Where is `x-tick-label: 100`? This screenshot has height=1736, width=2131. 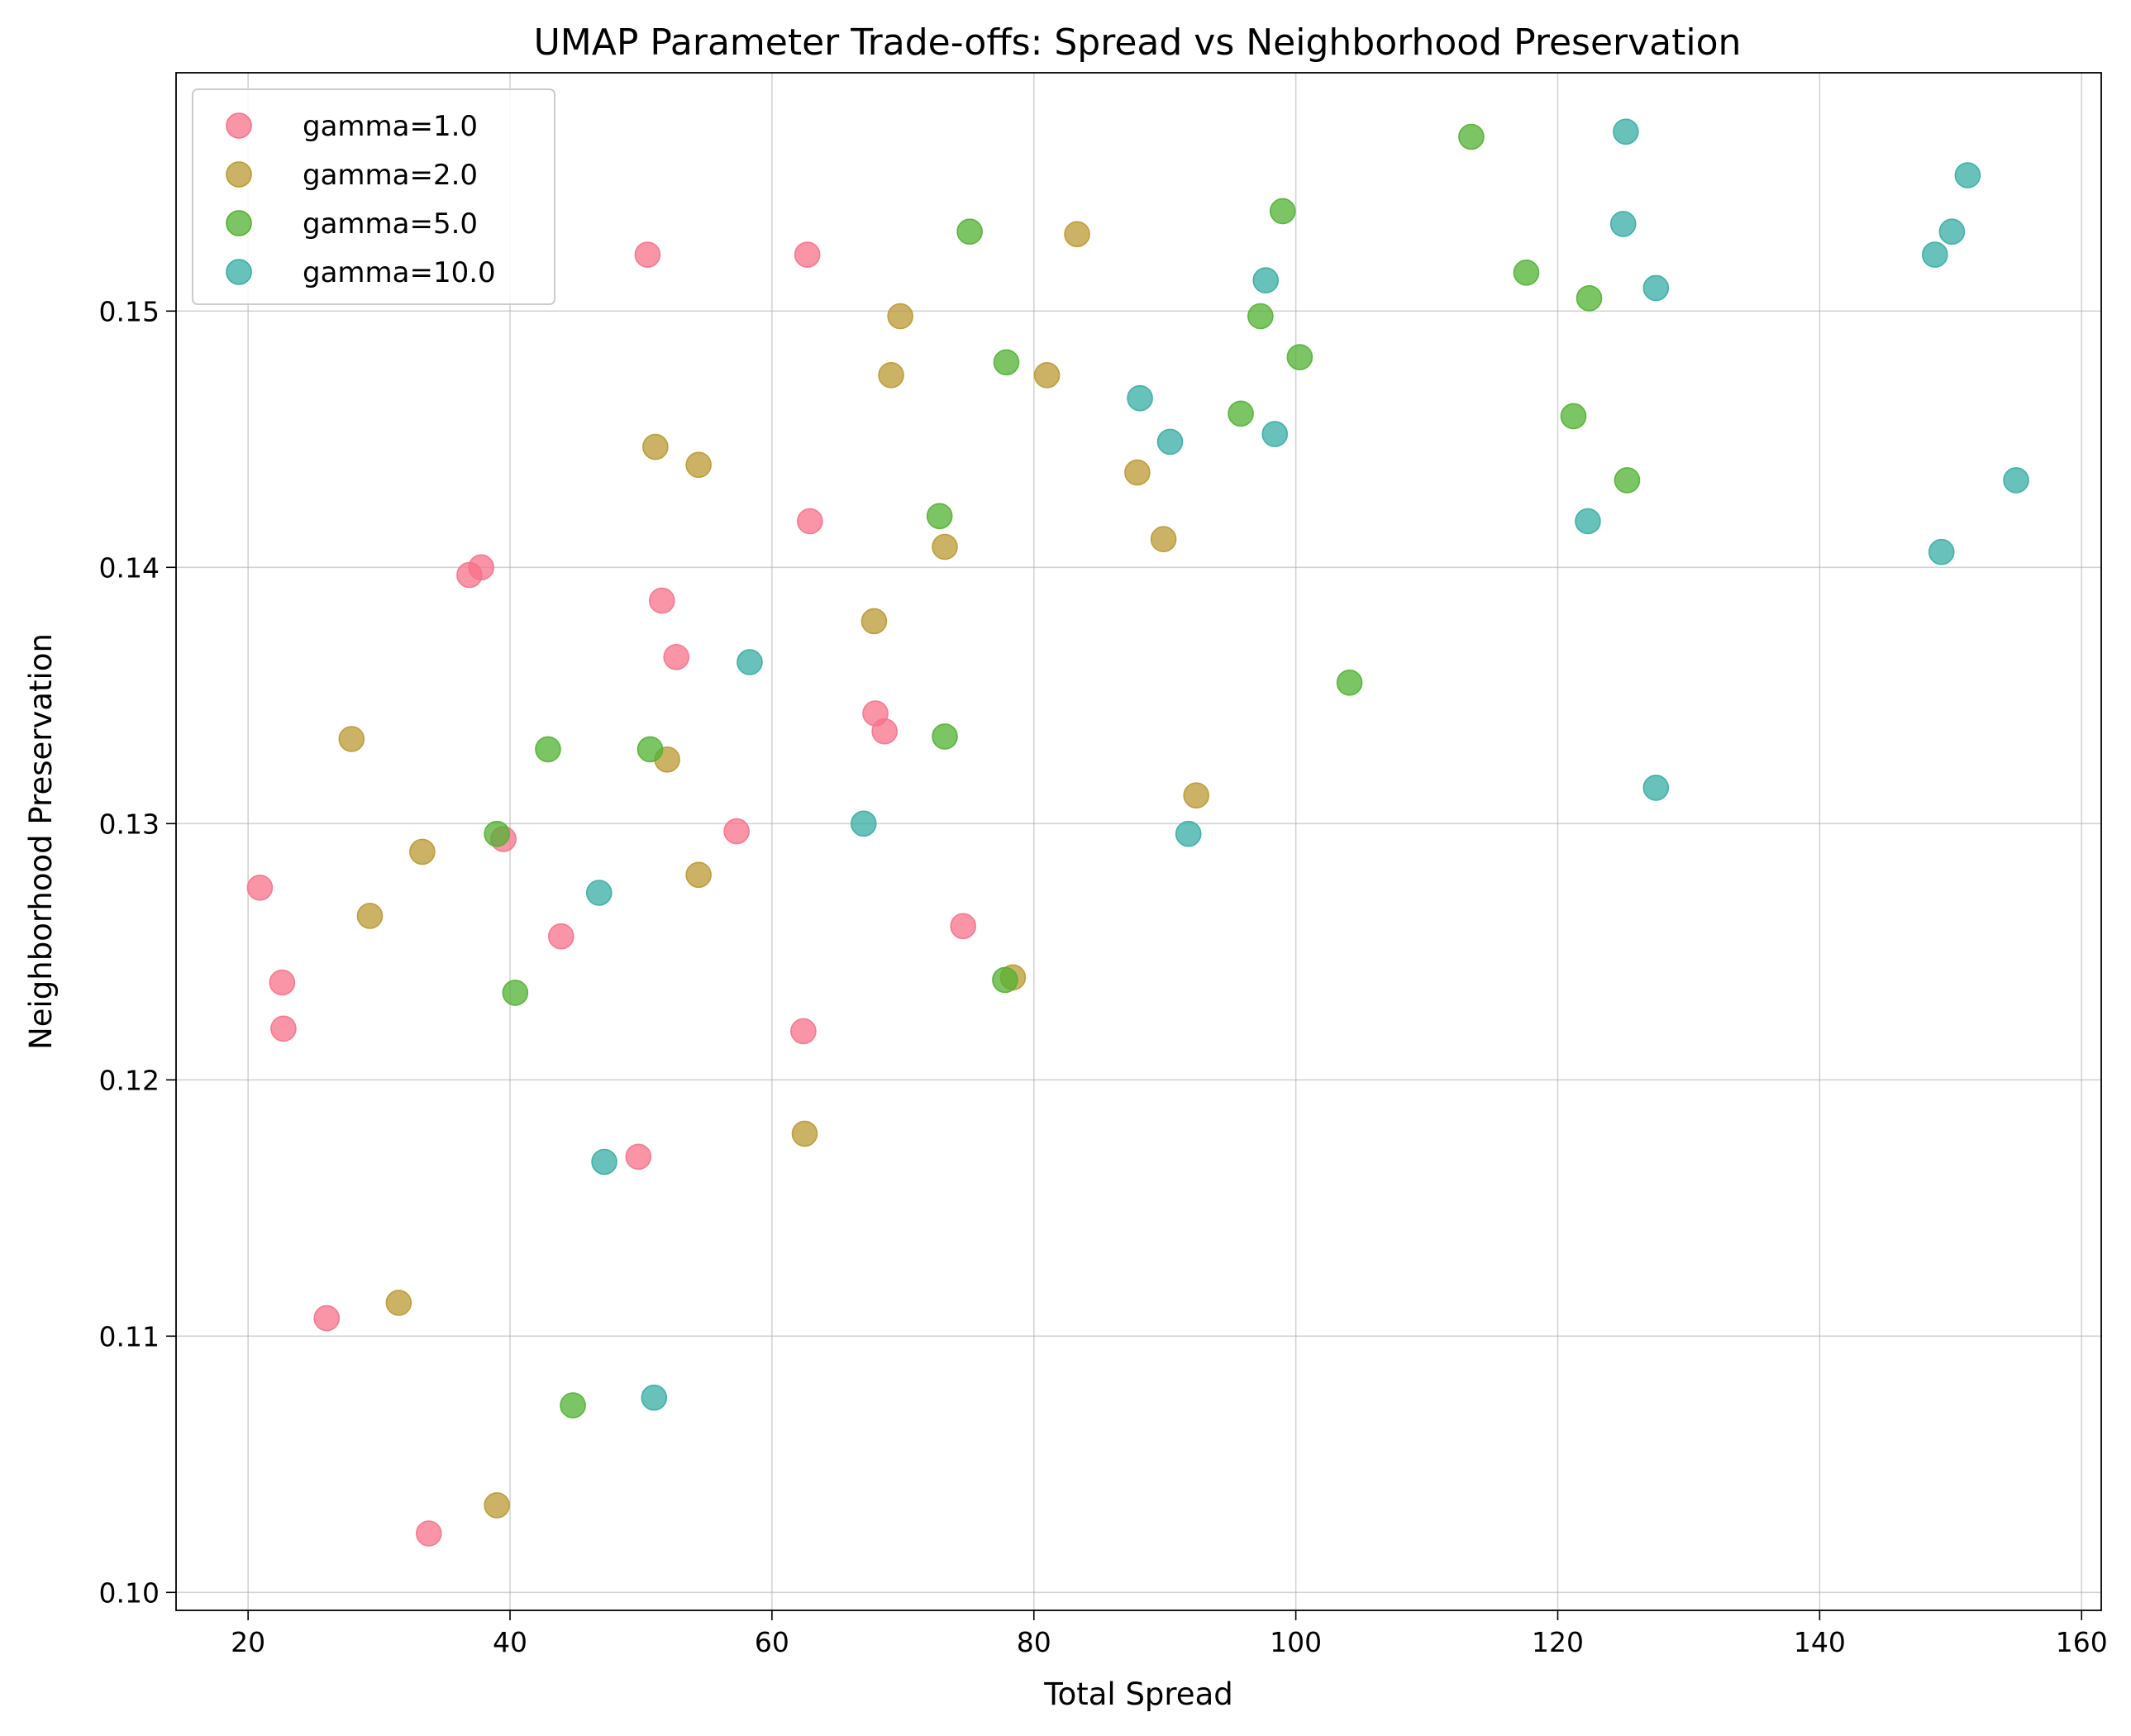 x-tick-label: 100 is located at coordinates (1296, 1642).